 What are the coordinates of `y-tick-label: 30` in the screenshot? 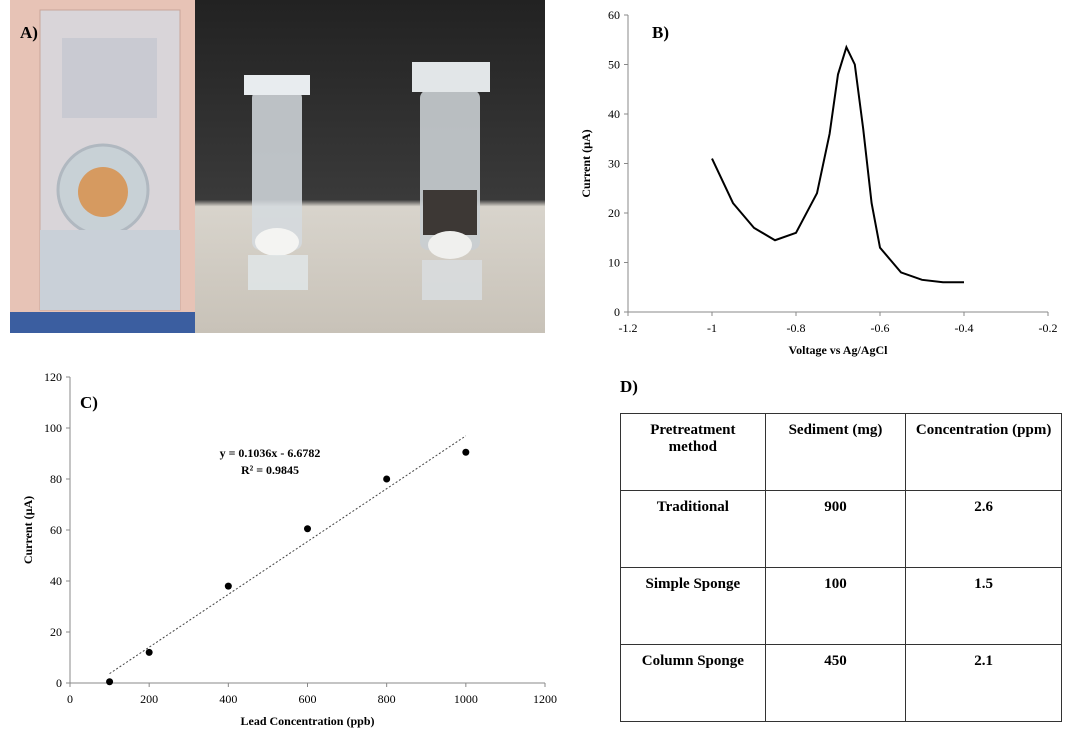 It's located at (614, 164).